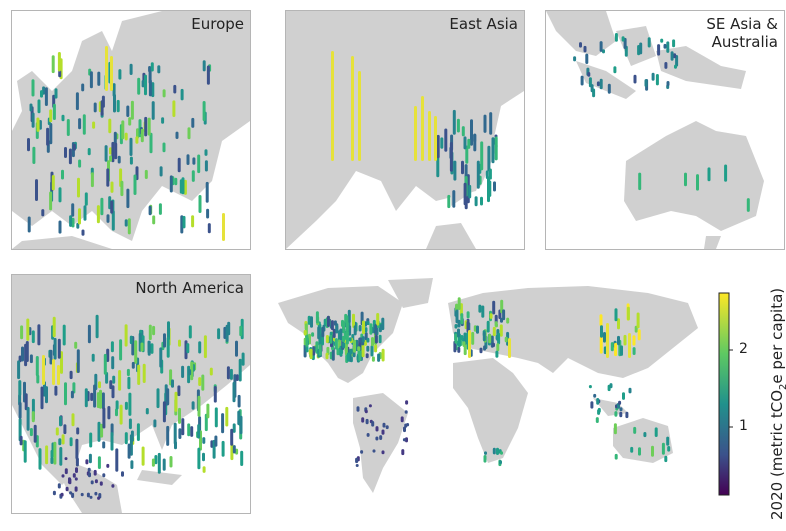 The image size is (786, 531). I want to click on east-asia-map, so click(405, 130).